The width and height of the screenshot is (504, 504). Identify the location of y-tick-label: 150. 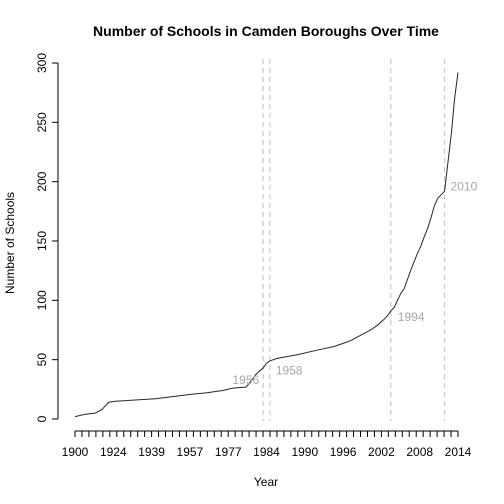
(42, 241).